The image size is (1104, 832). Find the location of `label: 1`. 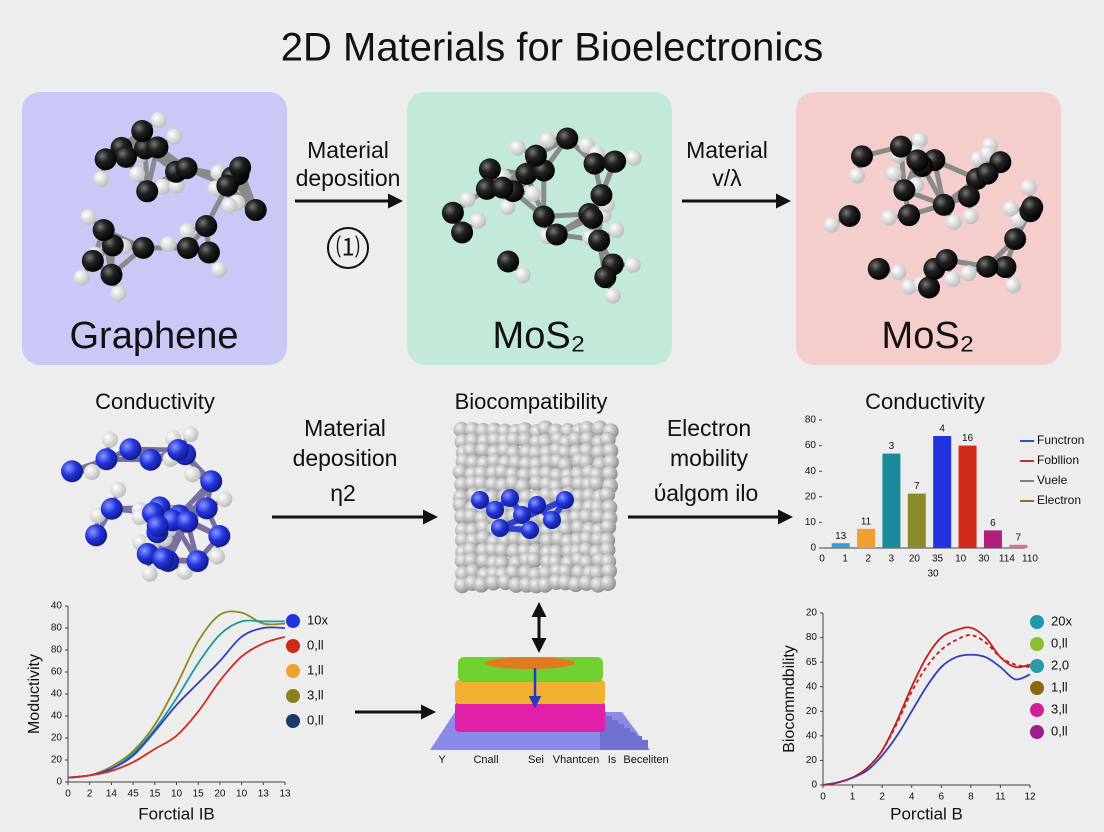

label: 1 is located at coordinates (853, 797).